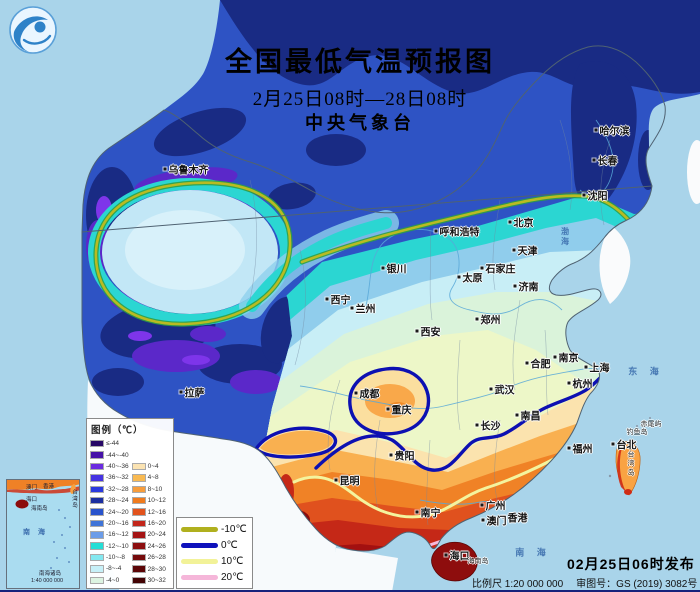  What do you see at coordinates (457, 555) in the screenshot?
I see `city-label: 海口` at bounding box center [457, 555].